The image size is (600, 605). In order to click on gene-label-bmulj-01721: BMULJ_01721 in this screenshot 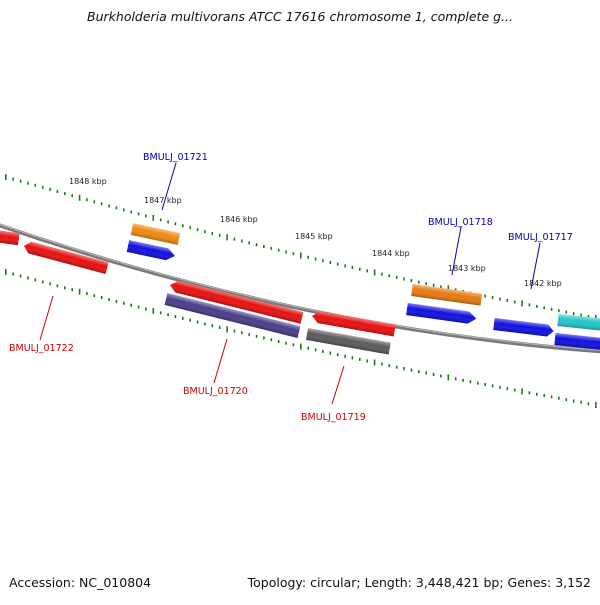, I will do `click(175, 157)`.